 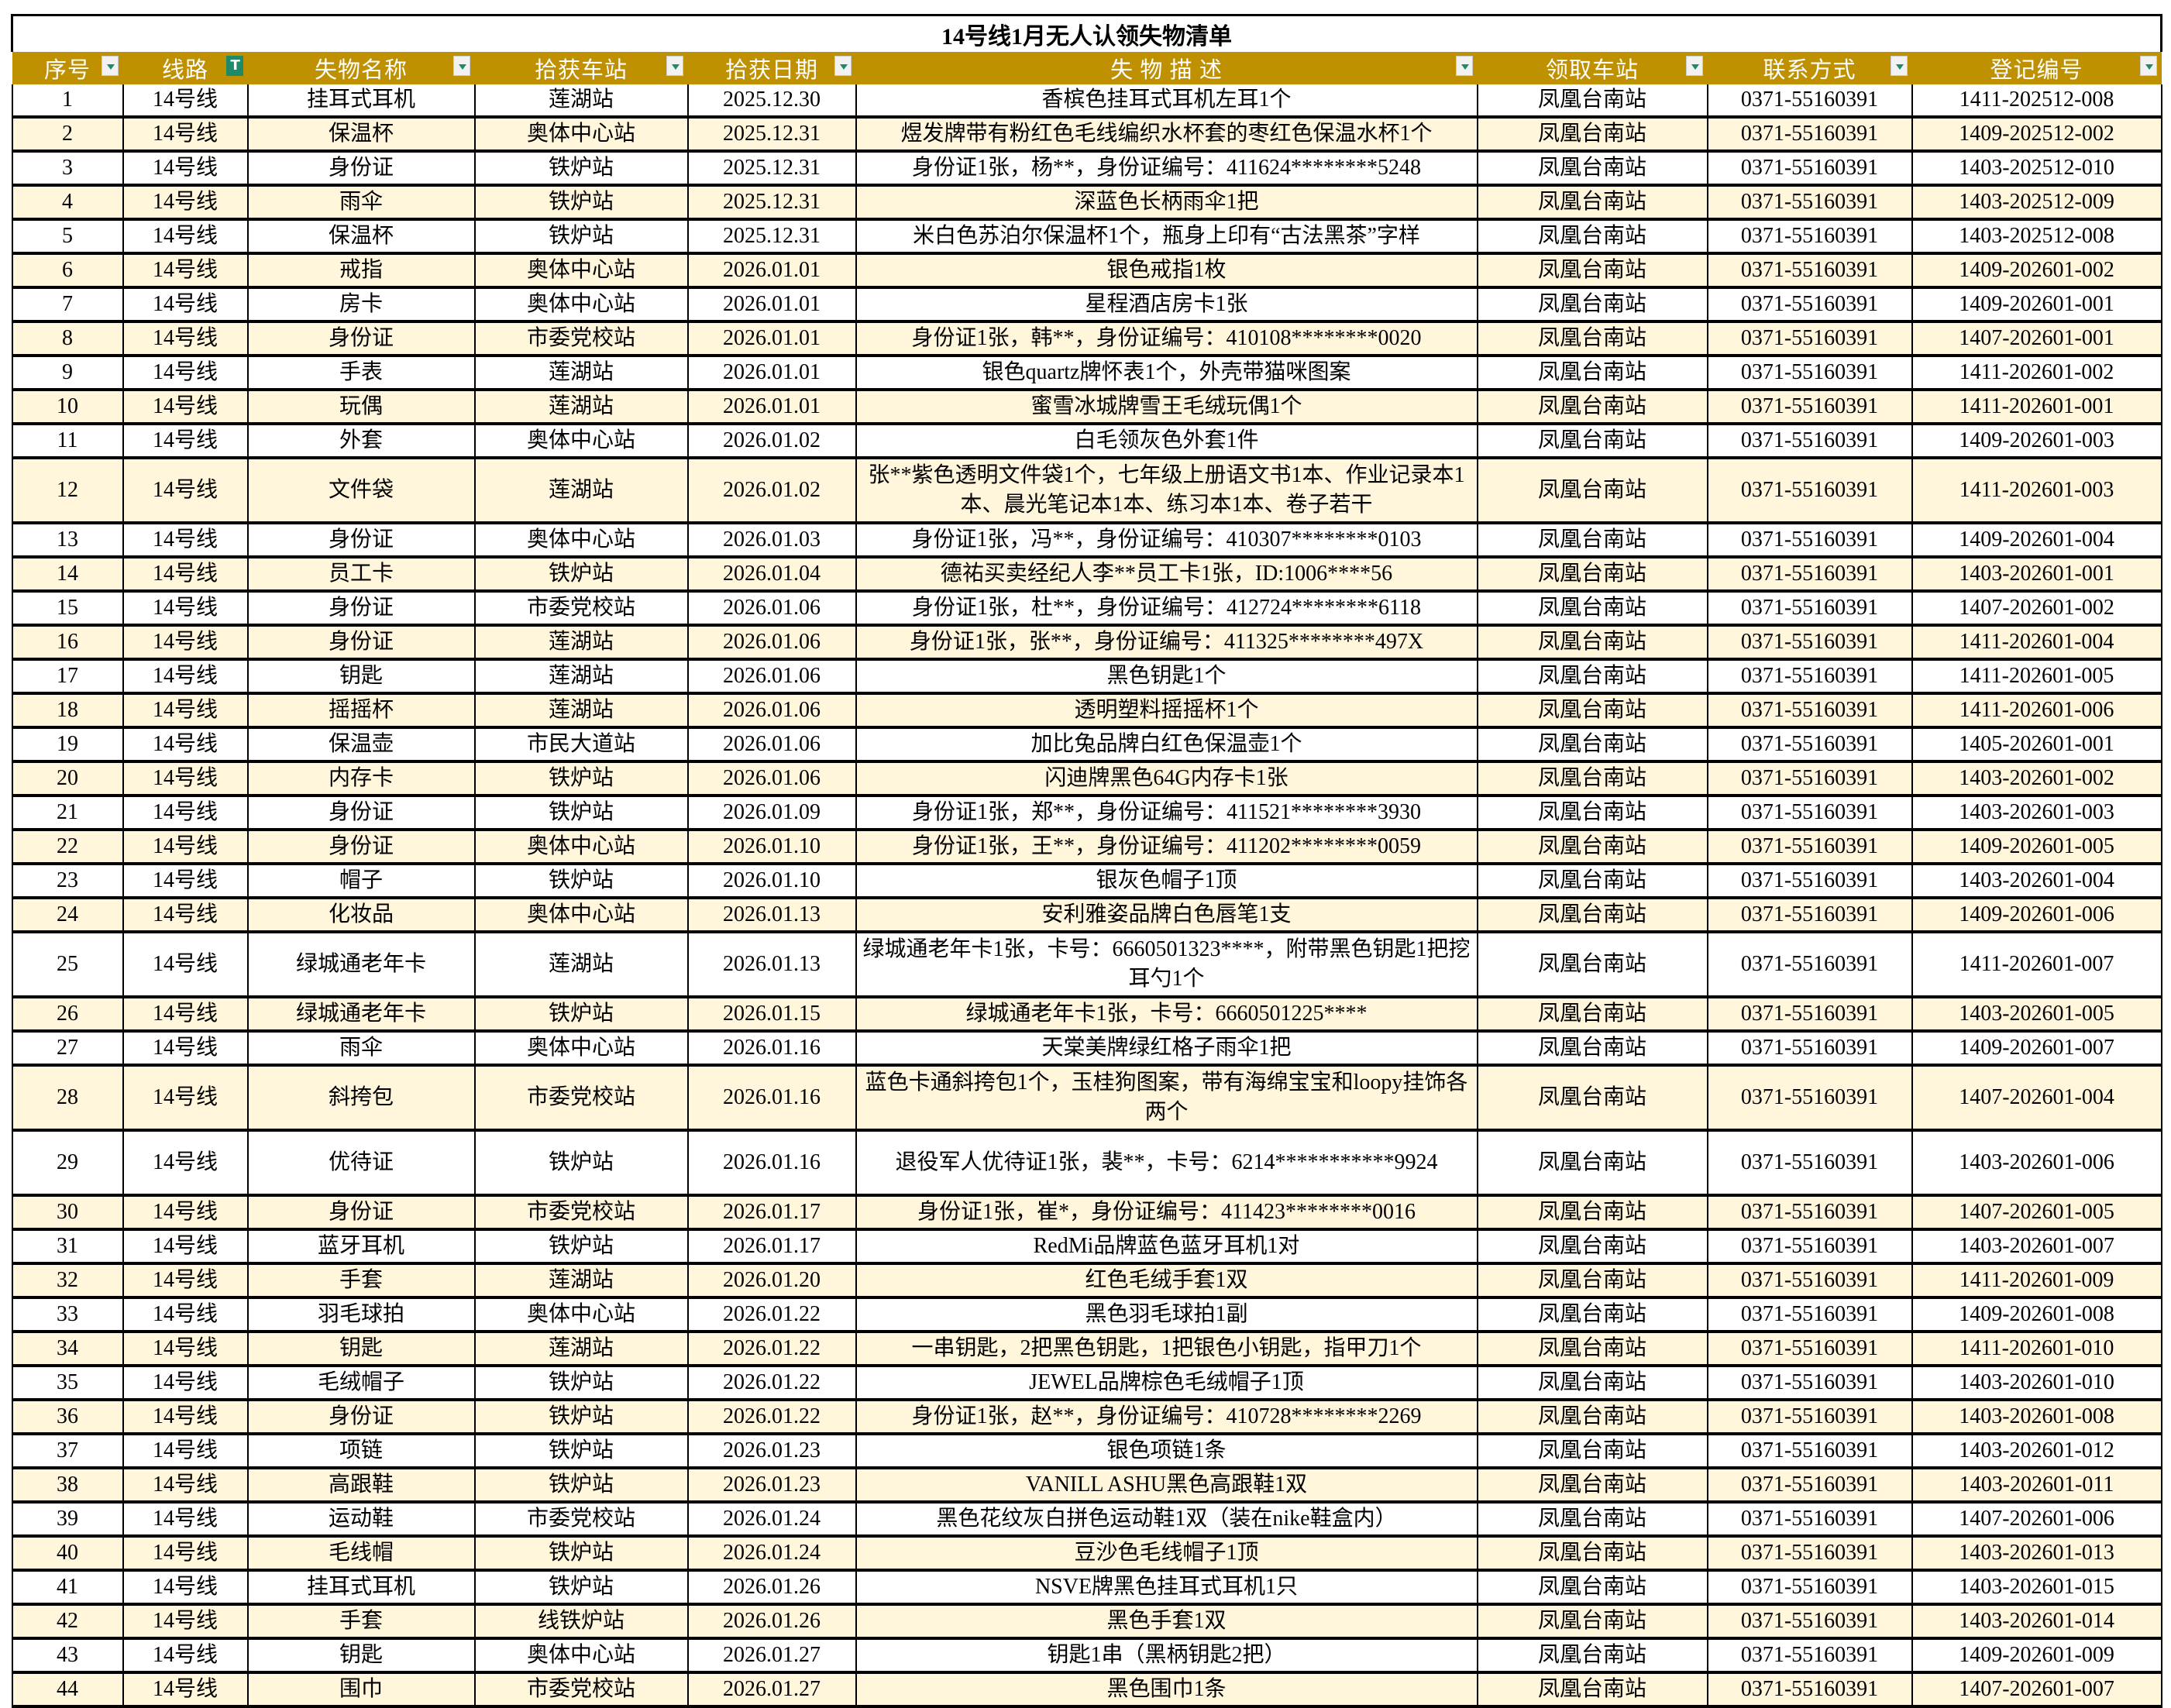 I want to click on cell-found-date: 2026.01.24, so click(x=771, y=1520).